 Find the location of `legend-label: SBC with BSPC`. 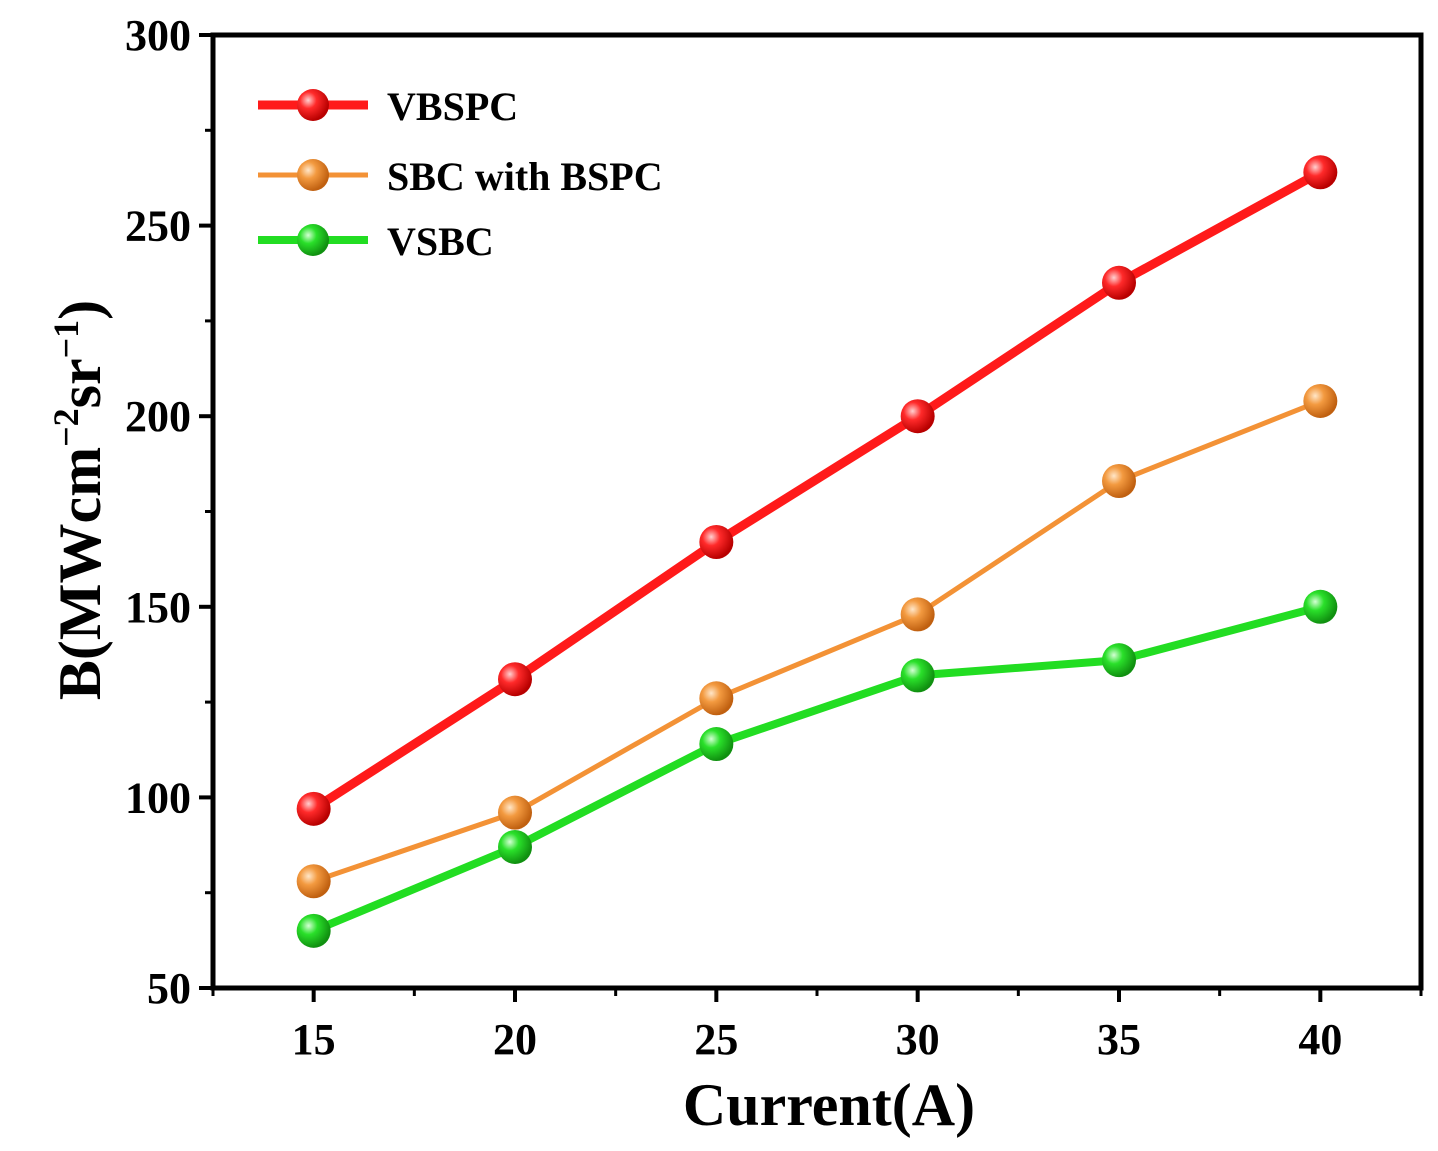

legend-label: SBC with BSPC is located at coordinates (525, 176).